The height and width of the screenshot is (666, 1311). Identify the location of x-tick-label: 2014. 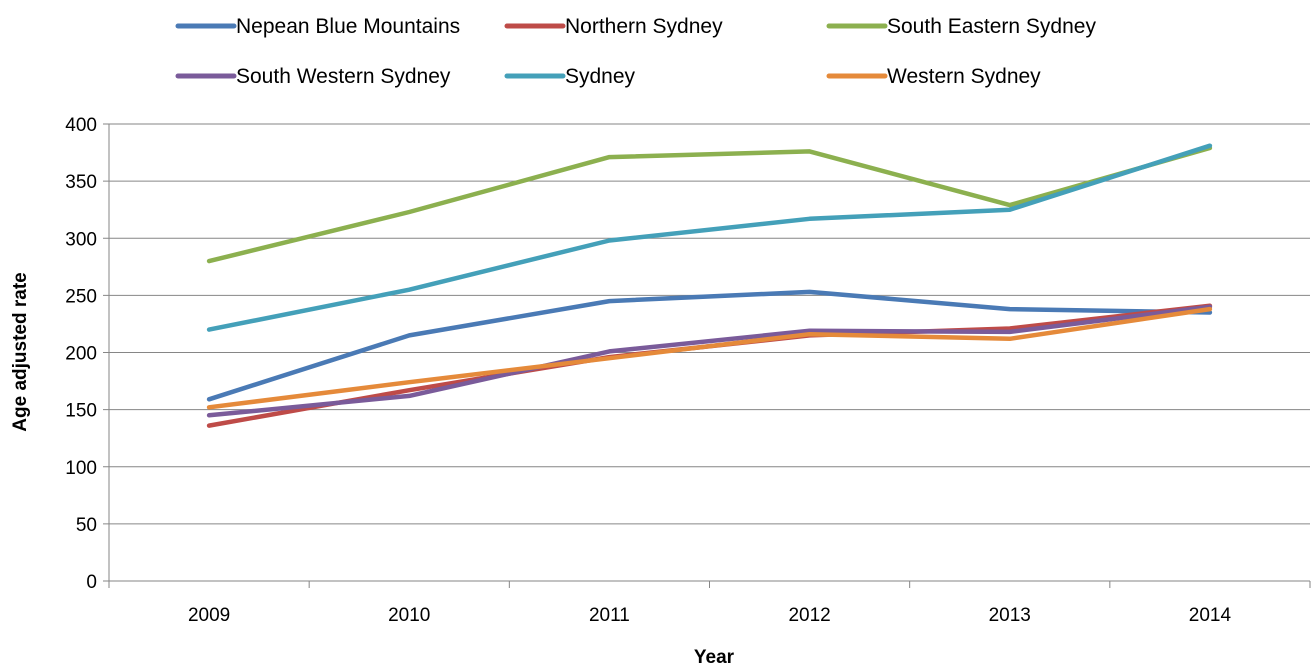
(1210, 615).